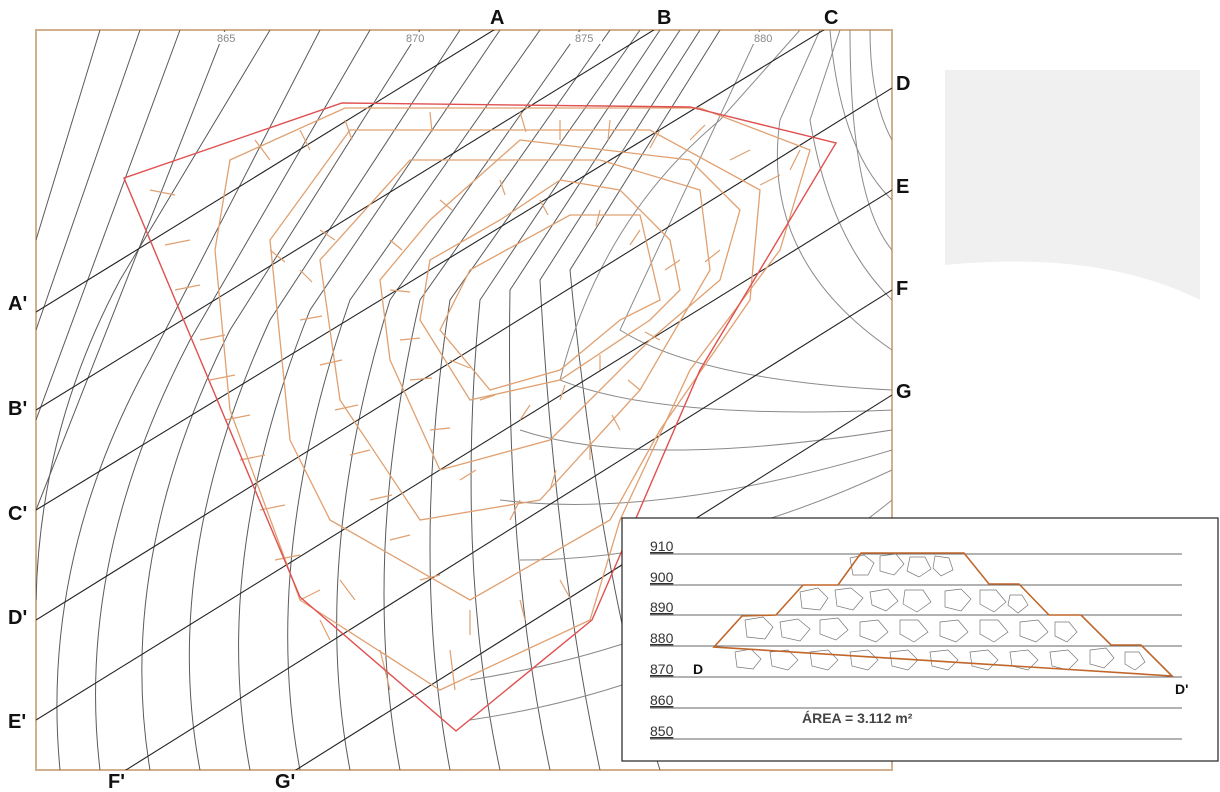 The width and height of the screenshot is (1220, 792). I want to click on section-end-label: D', so click(1181, 689).